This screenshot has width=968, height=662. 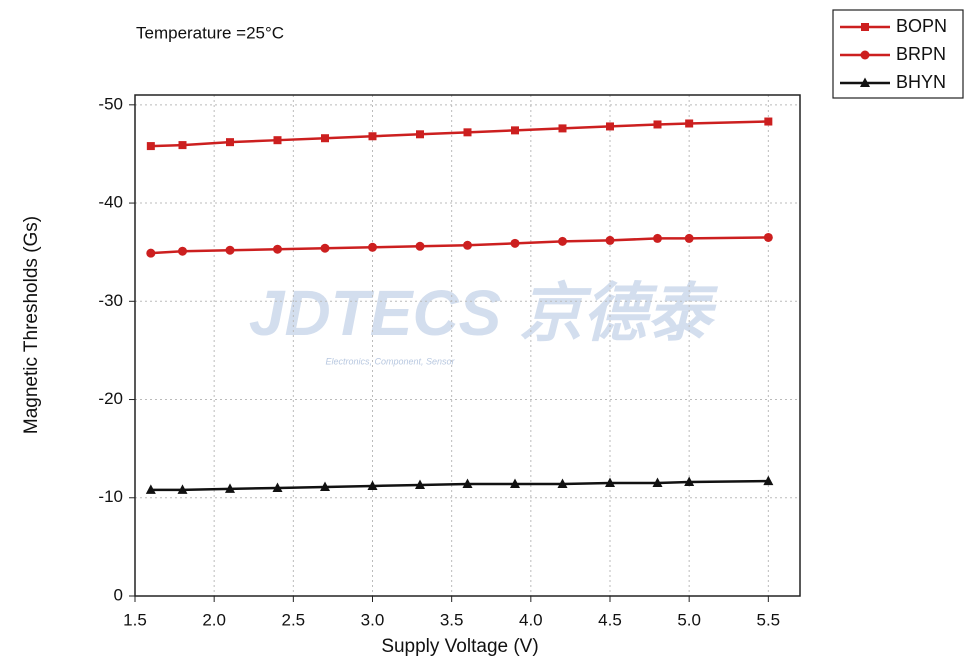 I want to click on x-tick-label: 1.5, so click(x=135, y=619).